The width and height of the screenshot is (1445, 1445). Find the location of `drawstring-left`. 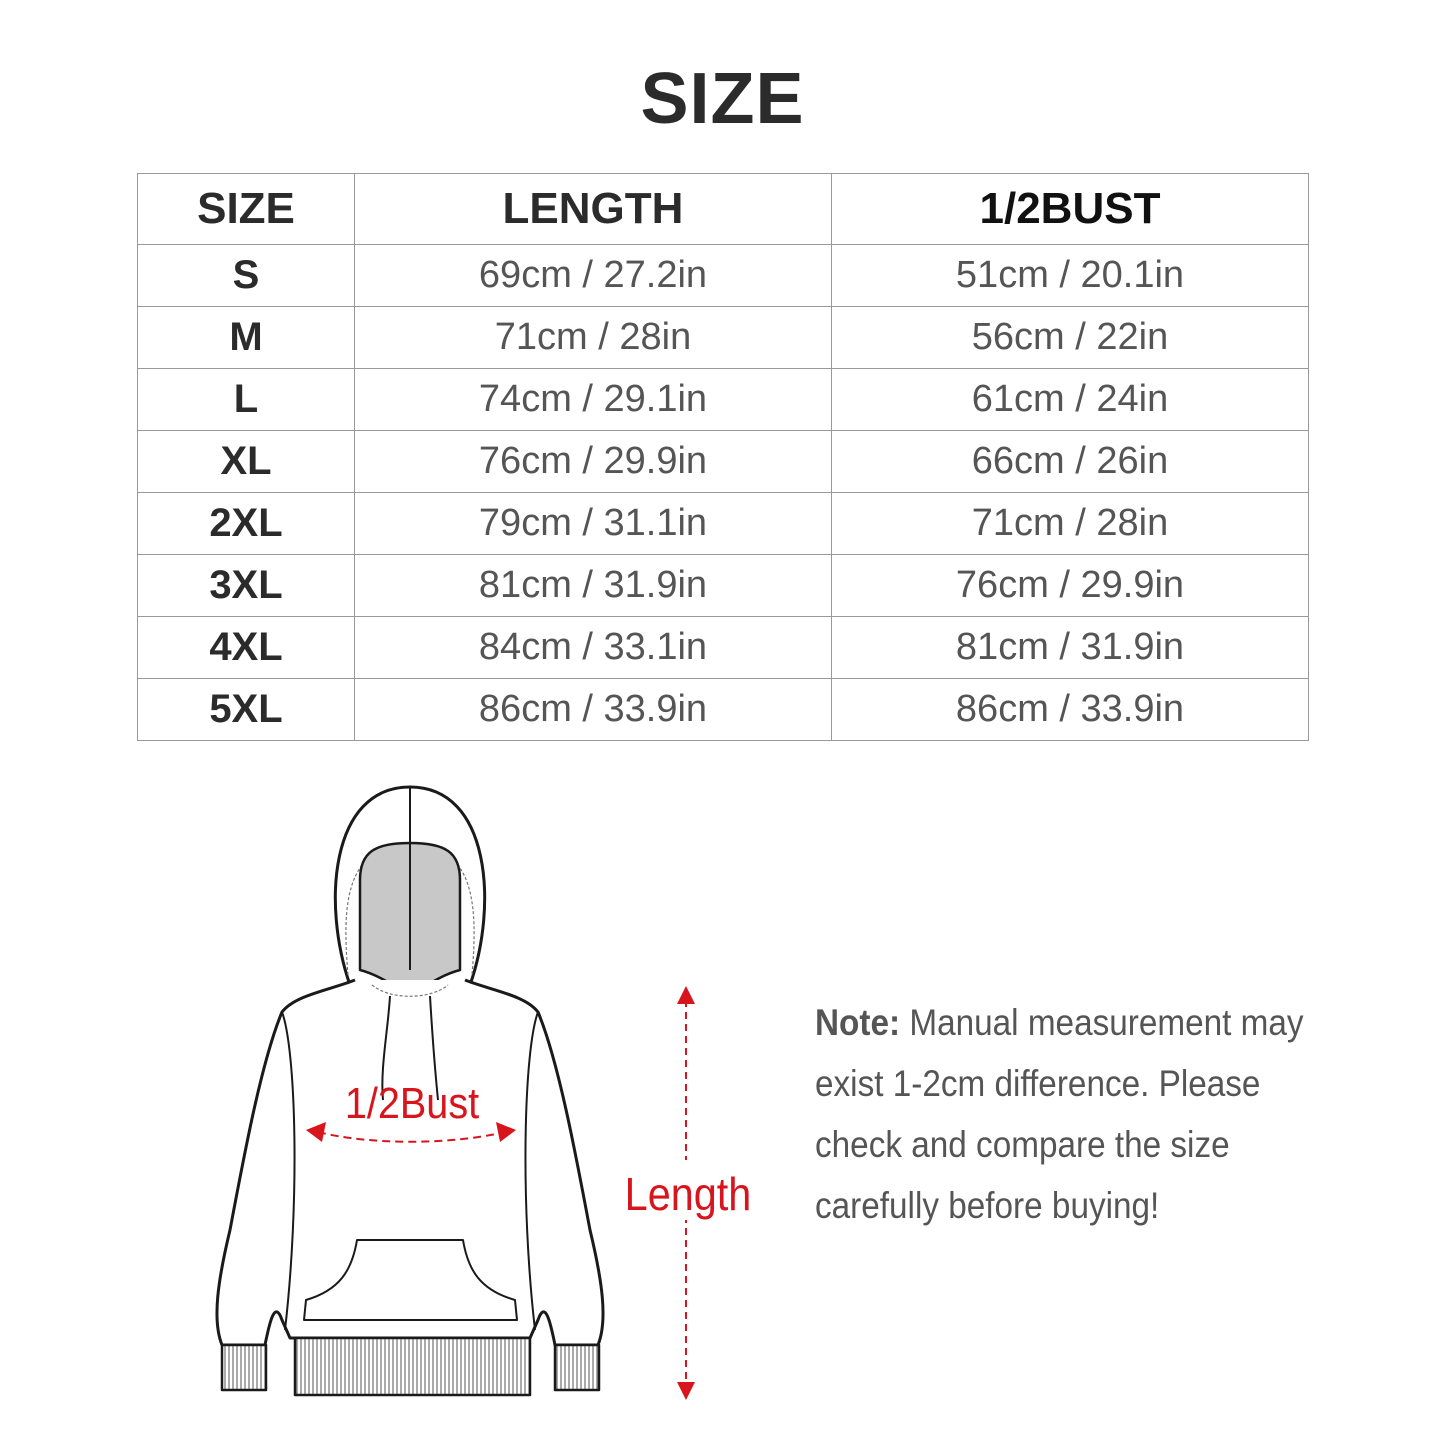

drawstring-left is located at coordinates (386, 1048).